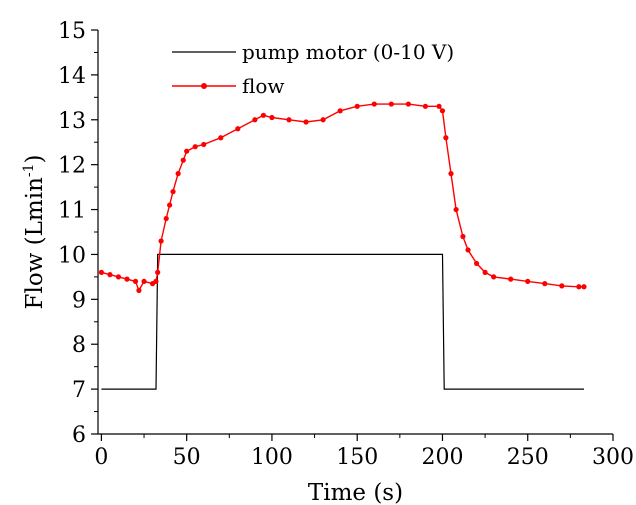 The height and width of the screenshot is (505, 636). What do you see at coordinates (79, 300) in the screenshot?
I see `y-tick-label: 9` at bounding box center [79, 300].